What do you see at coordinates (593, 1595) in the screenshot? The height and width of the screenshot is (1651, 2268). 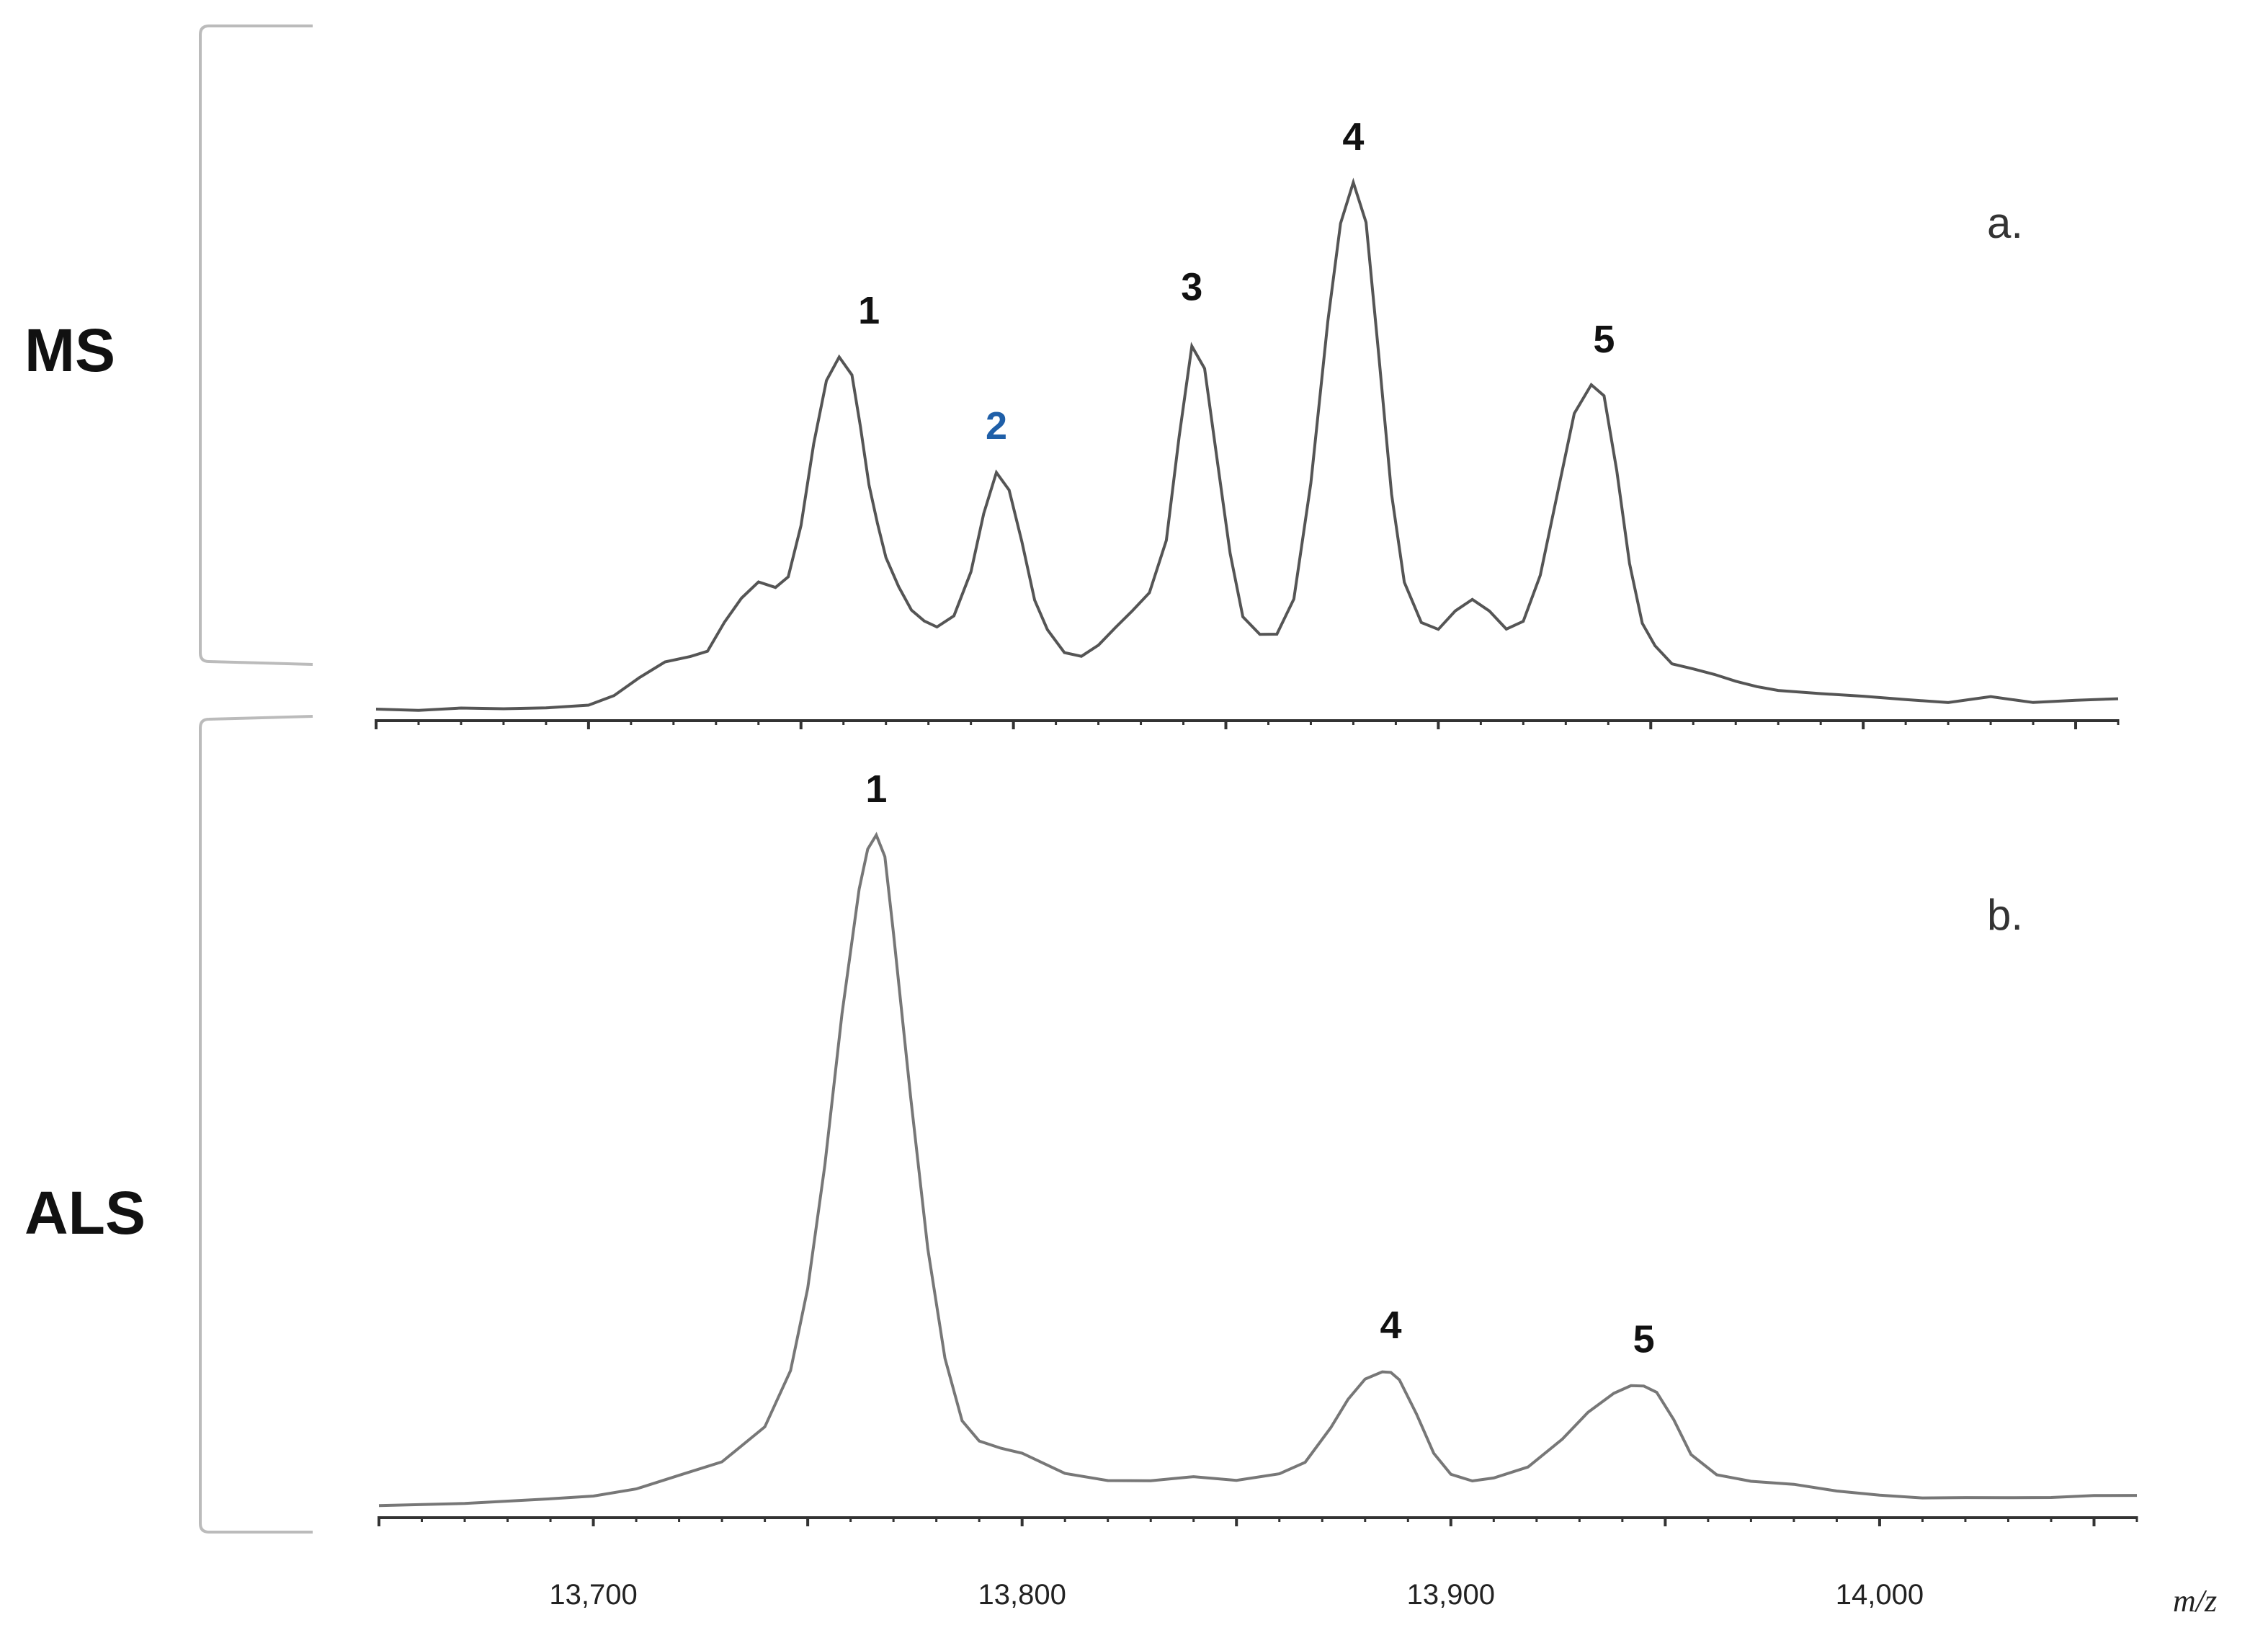 I see `x-tick-label: 13,700` at bounding box center [593, 1595].